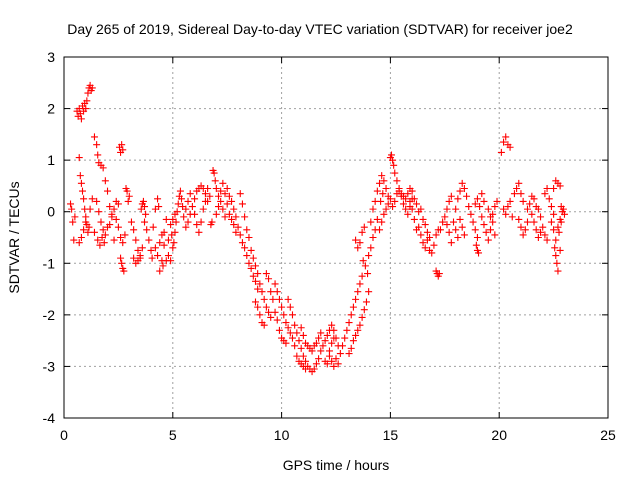 The width and height of the screenshot is (640, 480). What do you see at coordinates (49, 315) in the screenshot?
I see `y-tick-label: -2` at bounding box center [49, 315].